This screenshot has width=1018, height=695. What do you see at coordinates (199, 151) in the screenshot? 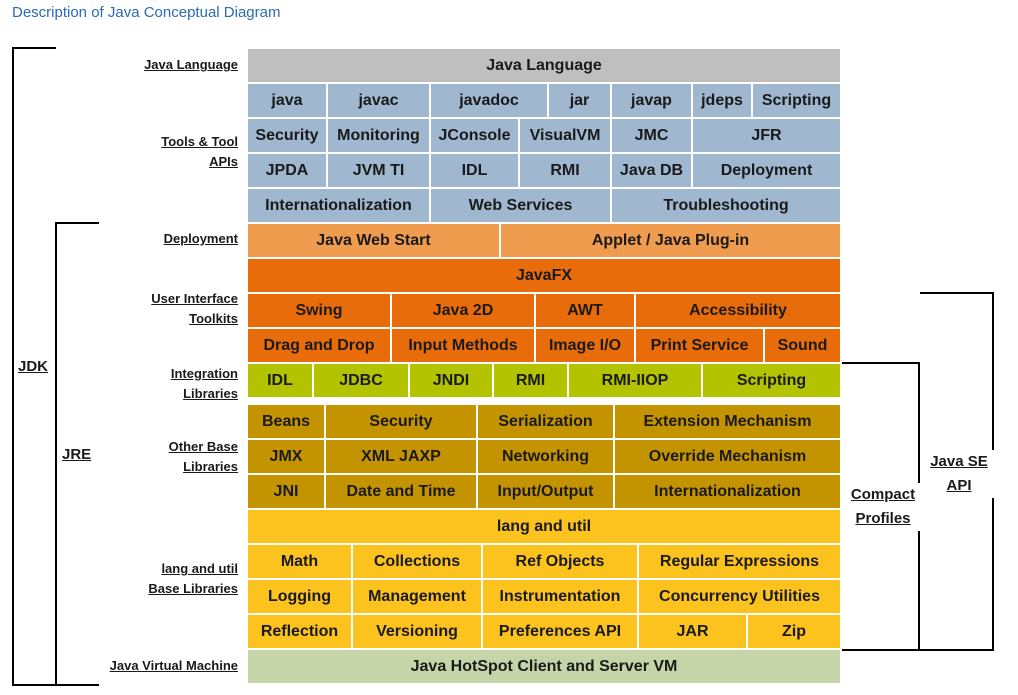
I see `row-label-tools: Tools & Tool APIs` at bounding box center [199, 151].